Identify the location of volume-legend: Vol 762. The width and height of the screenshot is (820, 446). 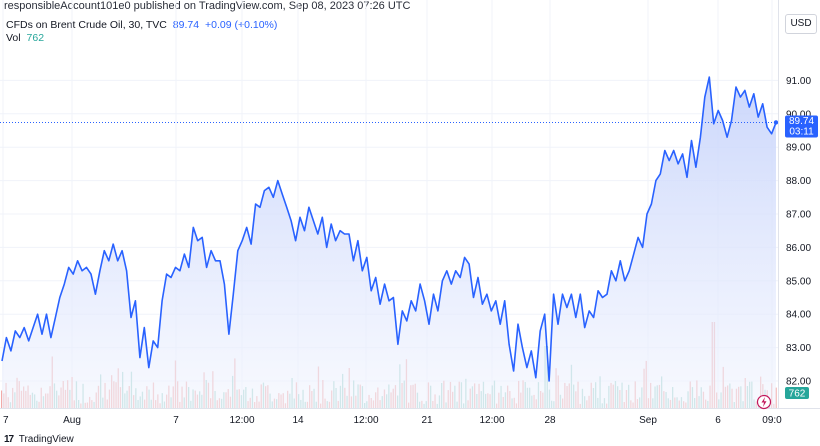
(25, 38).